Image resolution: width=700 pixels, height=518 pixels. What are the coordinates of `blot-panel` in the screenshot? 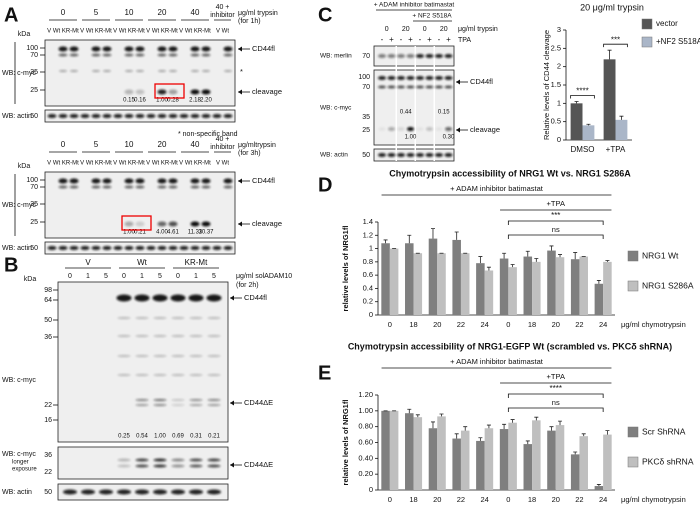 It's located at (414, 107).